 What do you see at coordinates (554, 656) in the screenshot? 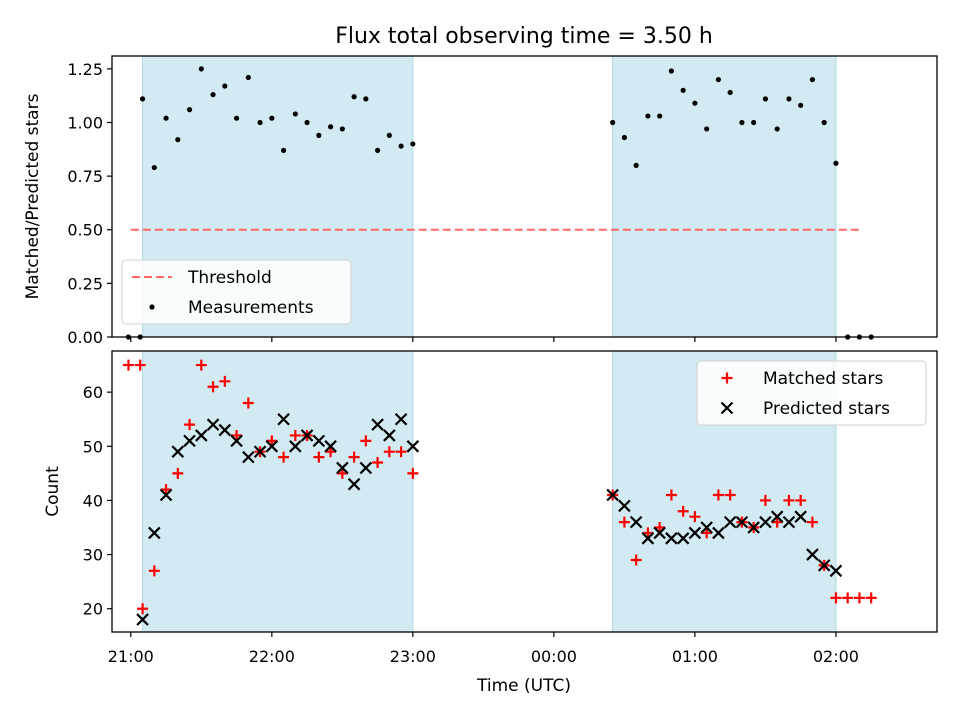
I see `x-tick-label: 00:00` at bounding box center [554, 656].